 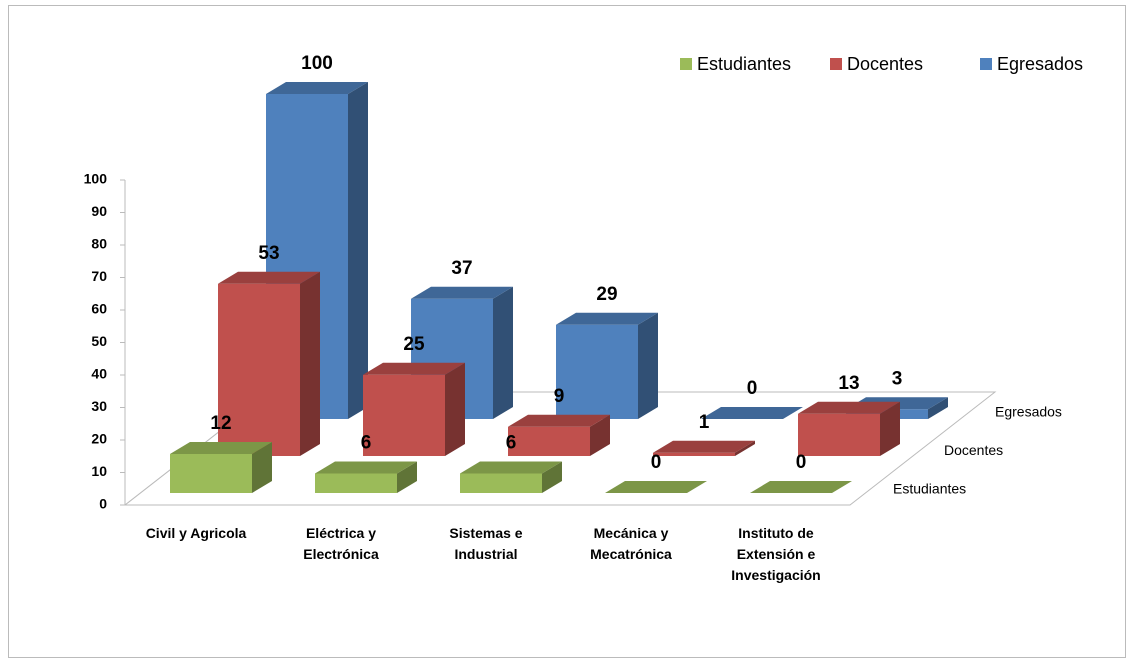 What do you see at coordinates (606, 294) in the screenshot?
I see `data-label: 29` at bounding box center [606, 294].